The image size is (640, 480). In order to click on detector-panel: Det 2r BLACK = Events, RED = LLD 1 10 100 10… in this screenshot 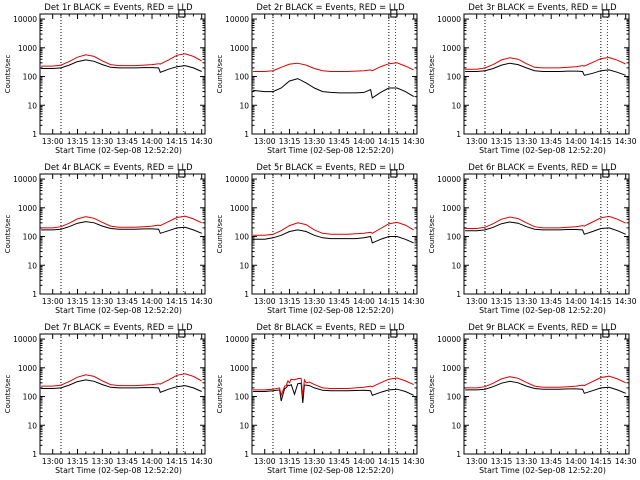, I will do `click(320, 78)`.